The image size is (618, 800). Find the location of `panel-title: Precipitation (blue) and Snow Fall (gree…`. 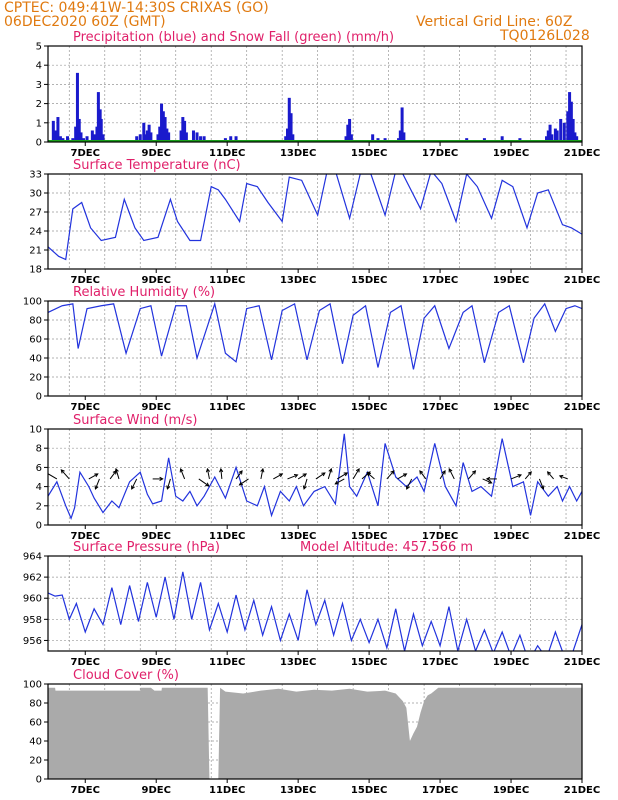

panel-title: Precipitation (blue) and Snow Fall (gree… is located at coordinates (233, 37).